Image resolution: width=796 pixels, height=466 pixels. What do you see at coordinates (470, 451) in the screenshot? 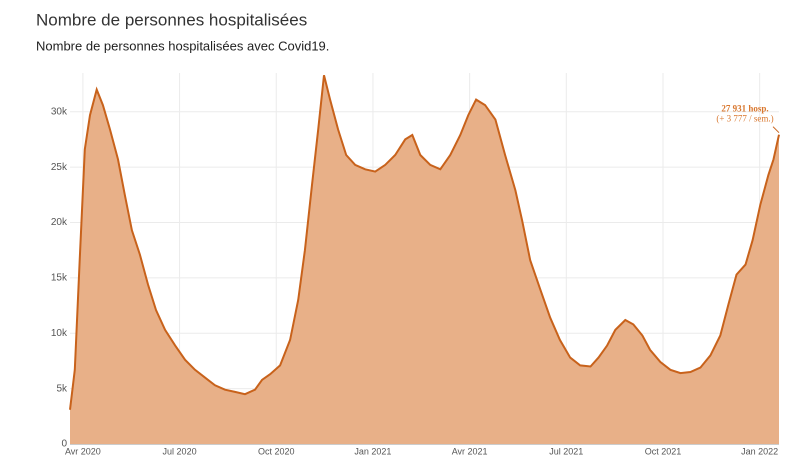
I see `x-tick-label: Avr 2021` at bounding box center [470, 451].